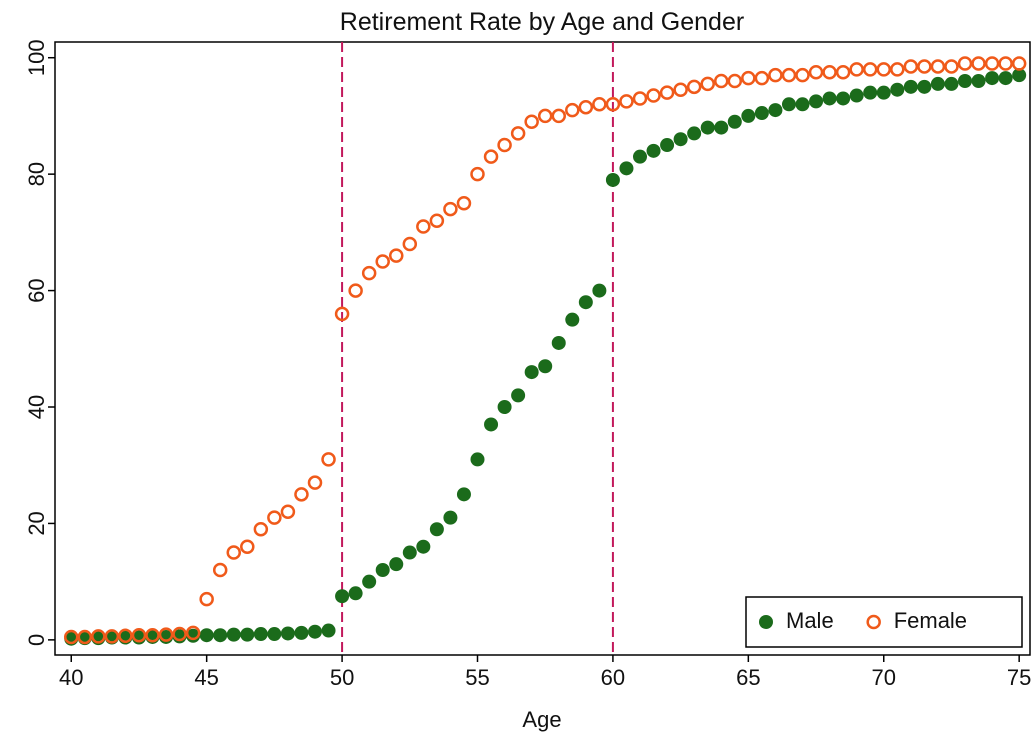 Image resolution: width=1036 pixels, height=739 pixels. I want to click on y-tick-label: 100, so click(36, 57).